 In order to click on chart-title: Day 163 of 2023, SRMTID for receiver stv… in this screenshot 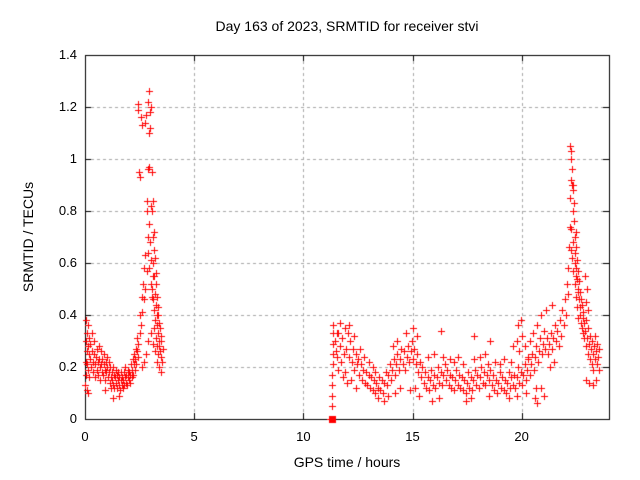, I will do `click(347, 26)`.